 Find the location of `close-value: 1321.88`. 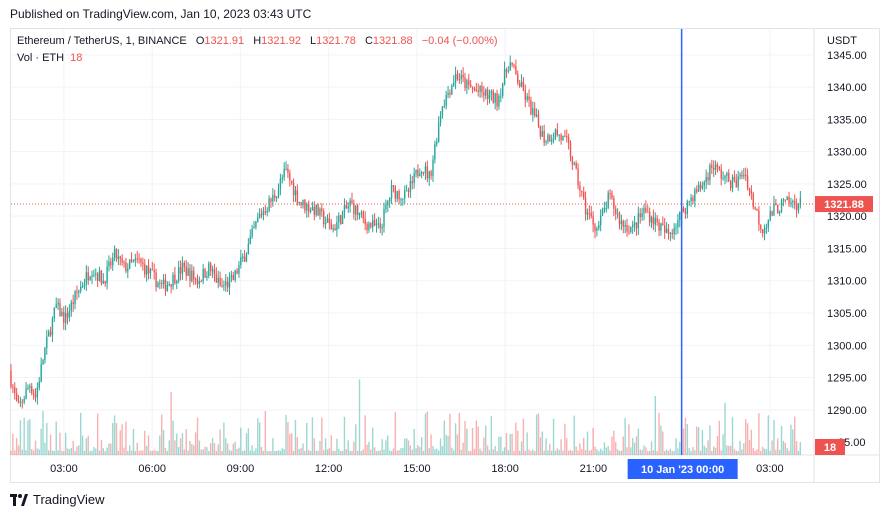

close-value: 1321.88 is located at coordinates (392, 41).